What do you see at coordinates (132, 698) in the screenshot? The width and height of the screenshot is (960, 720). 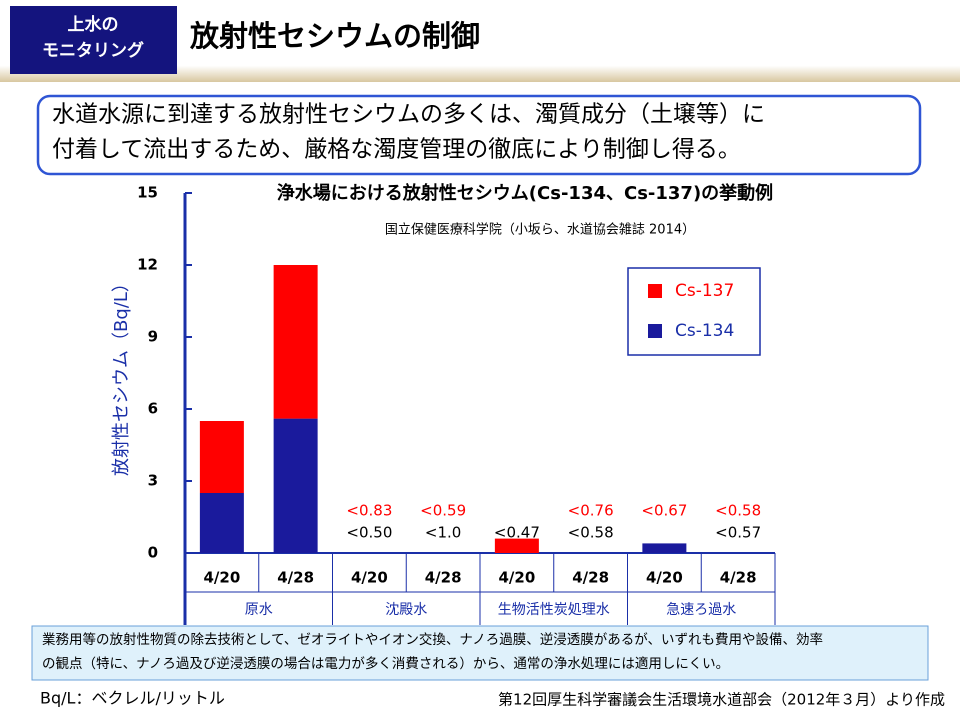 I see `footer-unit: Bq/L：ベクレル/リットル` at bounding box center [132, 698].